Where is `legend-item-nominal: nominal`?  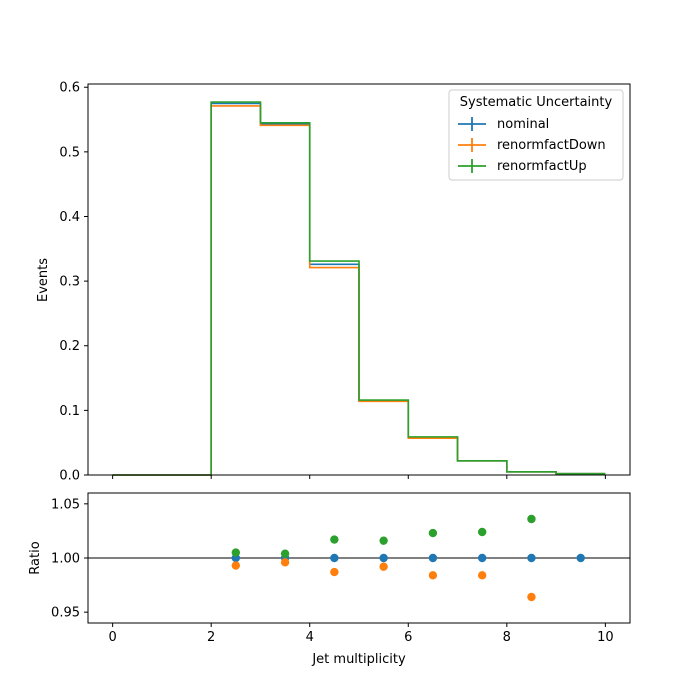 legend-item-nominal: nominal is located at coordinates (503, 124).